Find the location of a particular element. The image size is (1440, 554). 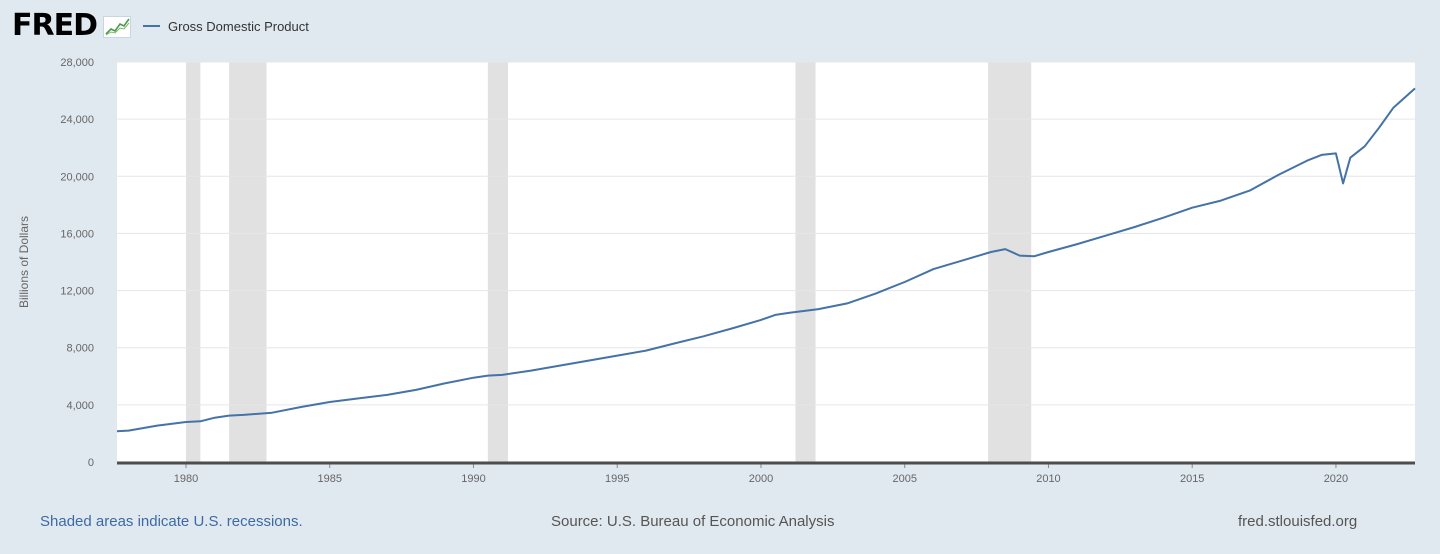

legend: Gross Domestic Product is located at coordinates (226, 26).